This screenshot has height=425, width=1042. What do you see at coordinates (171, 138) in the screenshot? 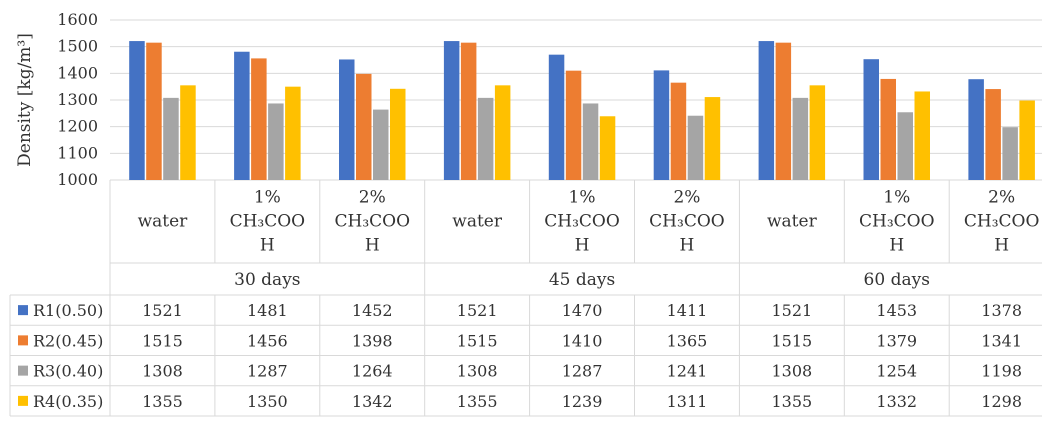
I see `bar-r3-0-40--0` at bounding box center [171, 138].